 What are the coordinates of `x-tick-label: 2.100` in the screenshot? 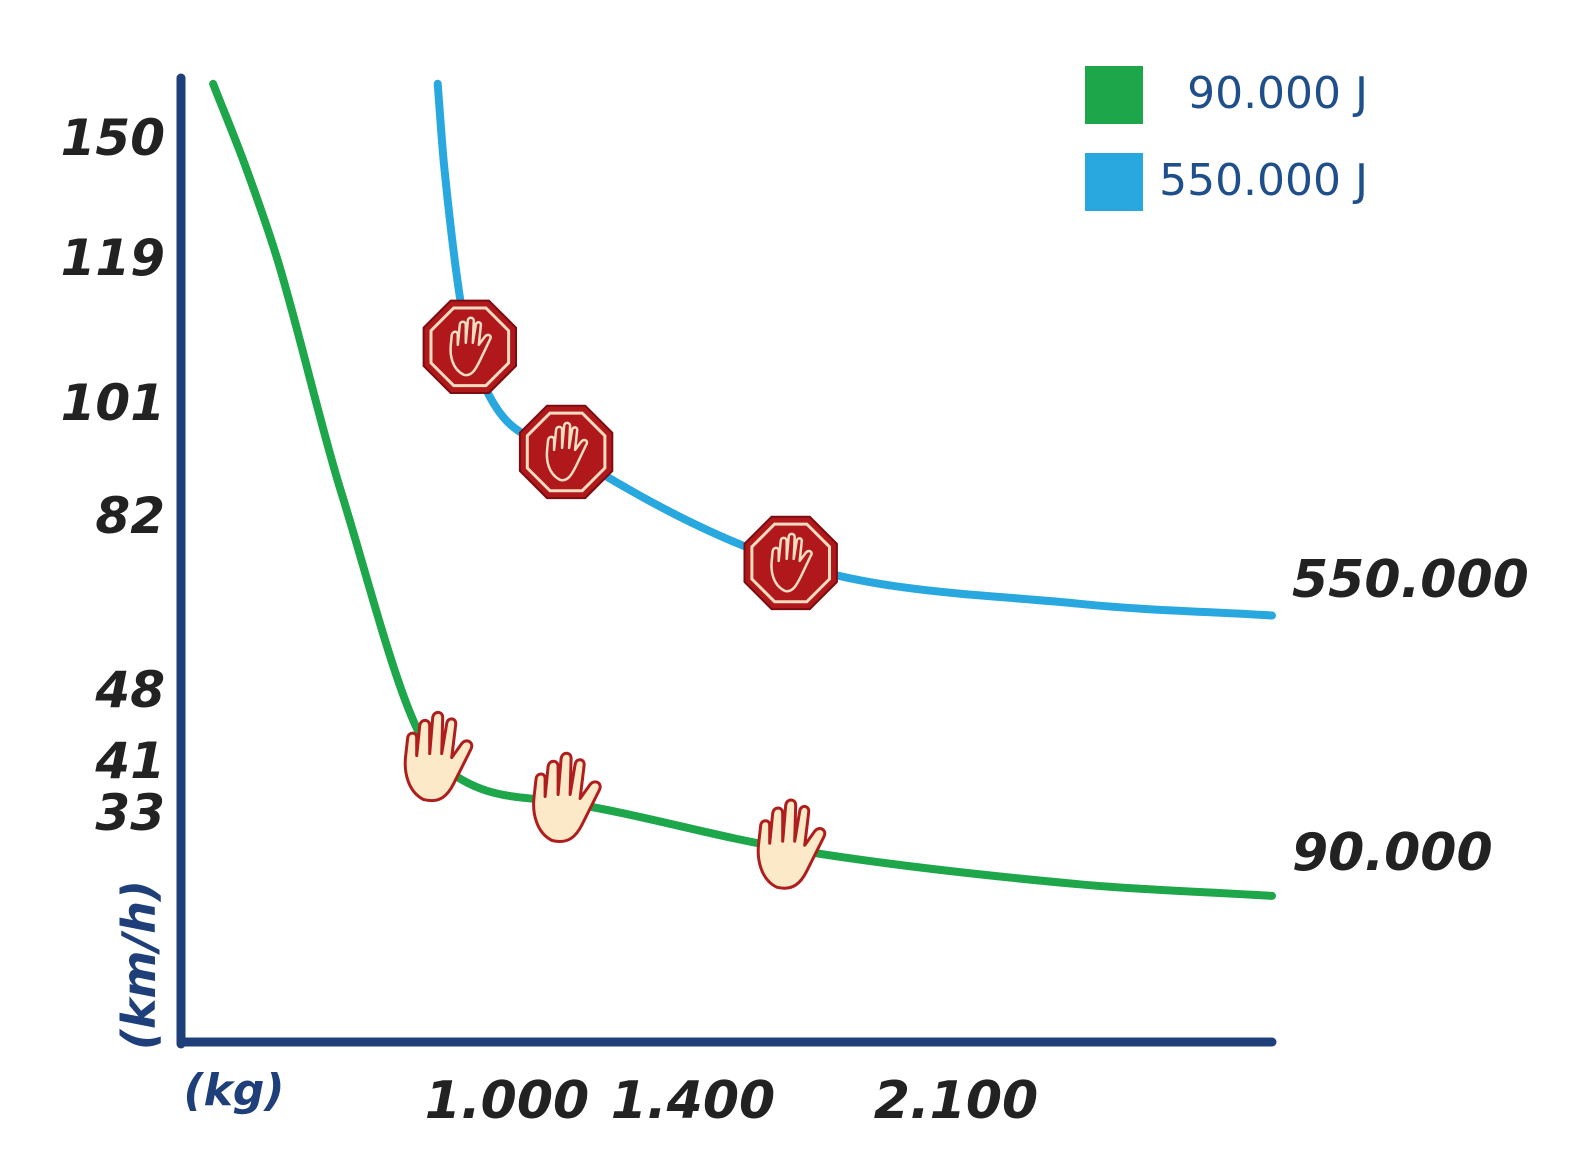 It's located at (956, 1101).